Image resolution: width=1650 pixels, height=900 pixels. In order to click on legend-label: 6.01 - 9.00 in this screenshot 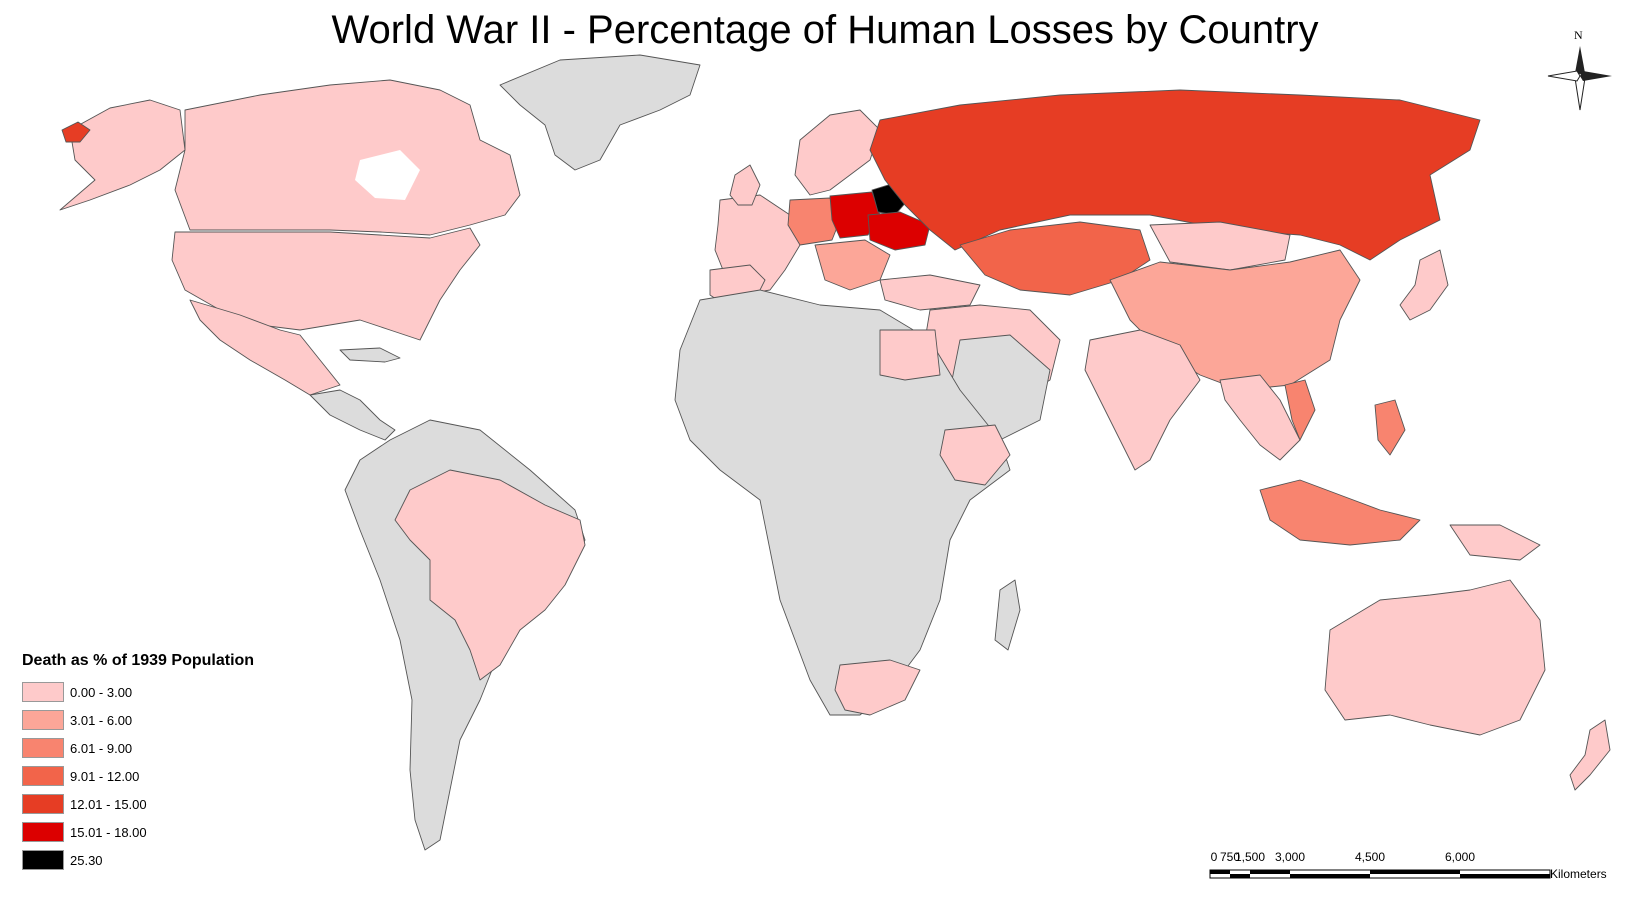, I will do `click(101, 748)`.